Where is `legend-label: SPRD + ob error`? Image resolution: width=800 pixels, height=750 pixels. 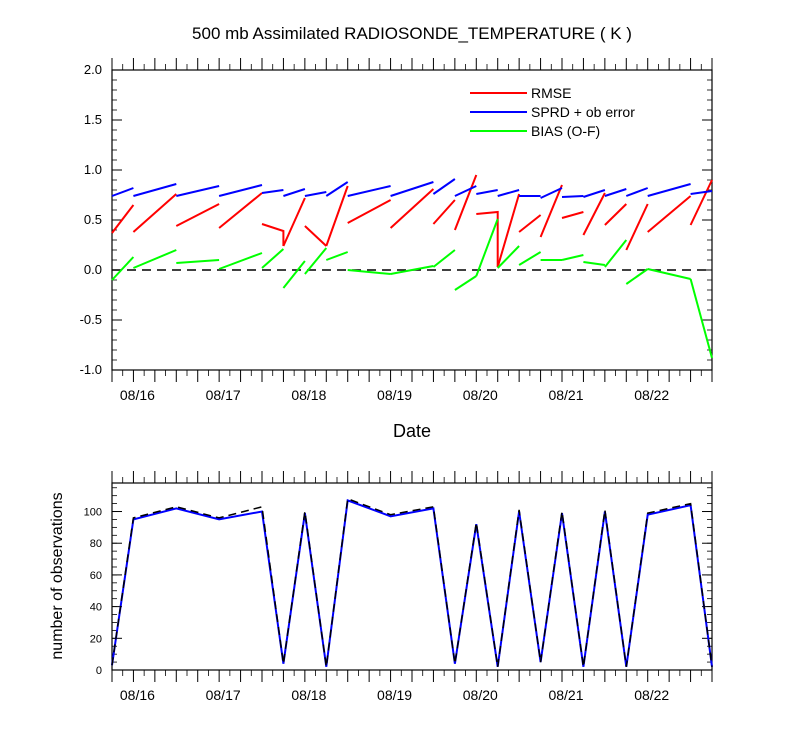 legend-label: SPRD + ob error is located at coordinates (583, 112).